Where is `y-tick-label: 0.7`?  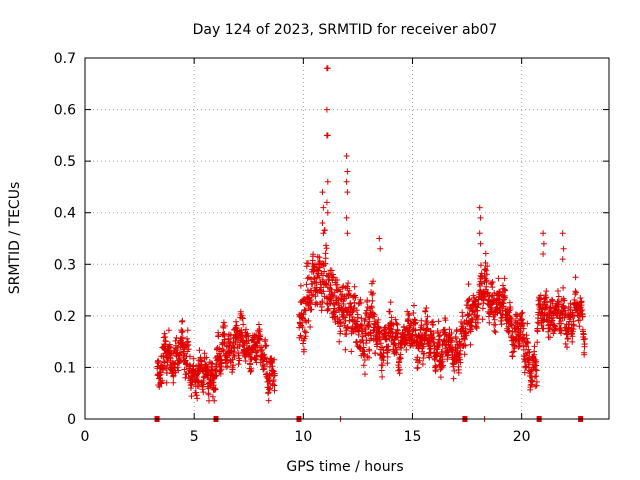 y-tick-label: 0.7 is located at coordinates (65, 59).